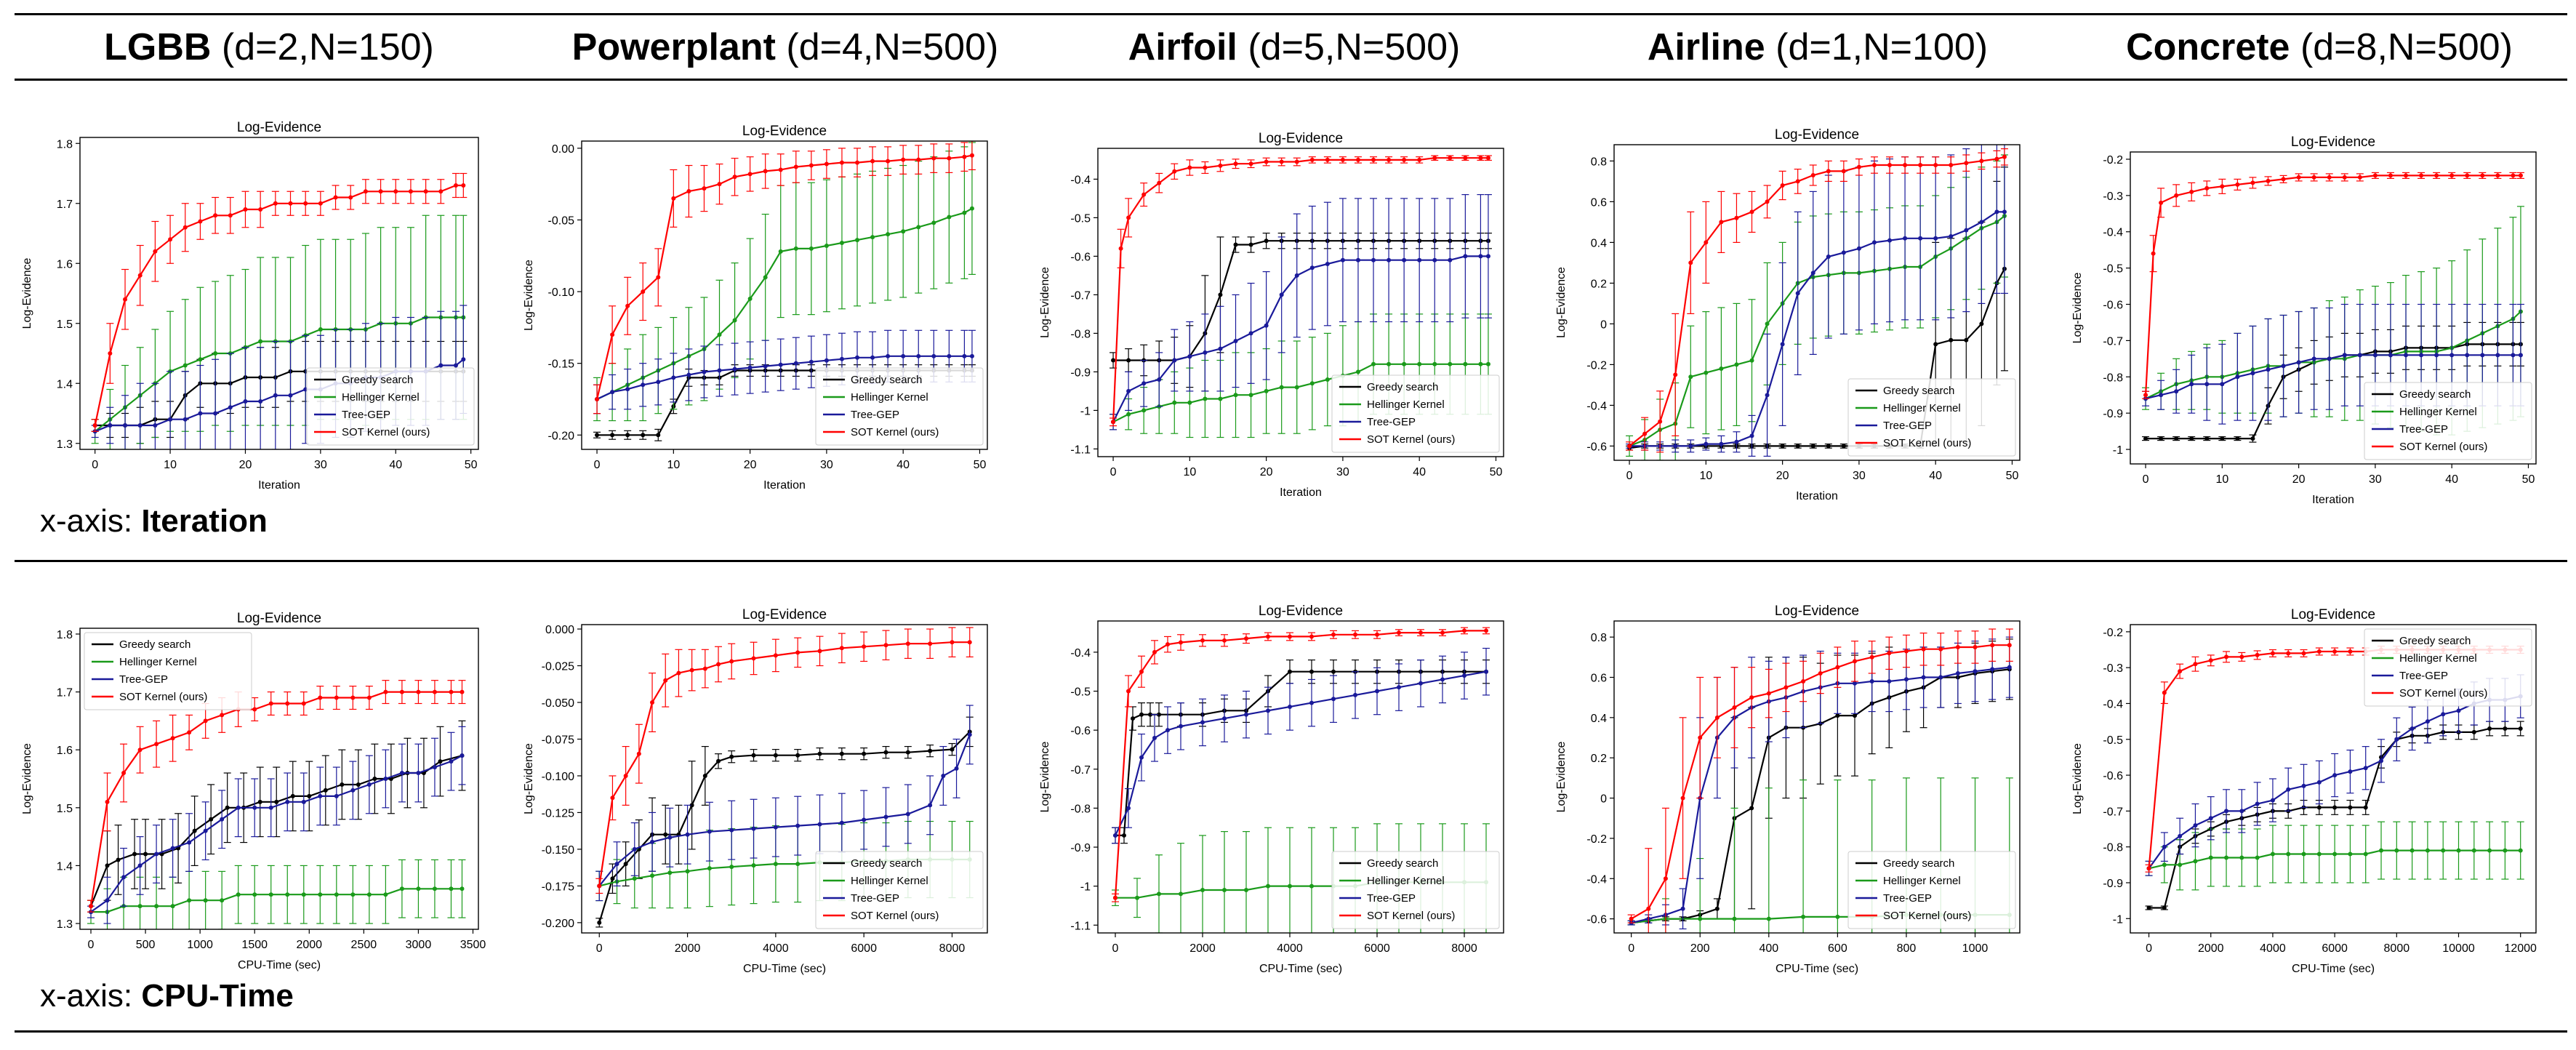  I want to click on y-tick-label: 0.2, so click(1599, 284).